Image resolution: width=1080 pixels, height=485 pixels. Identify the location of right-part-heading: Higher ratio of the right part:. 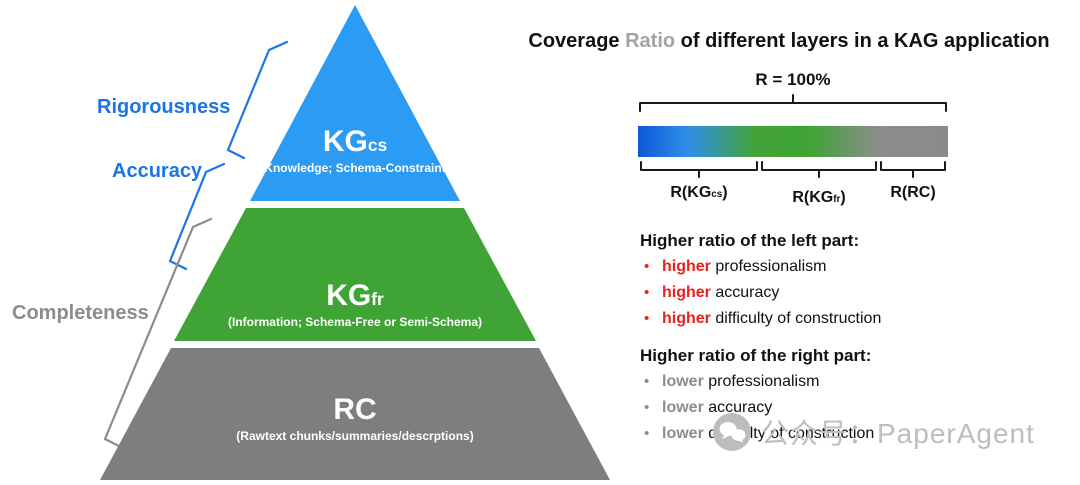
(756, 355).